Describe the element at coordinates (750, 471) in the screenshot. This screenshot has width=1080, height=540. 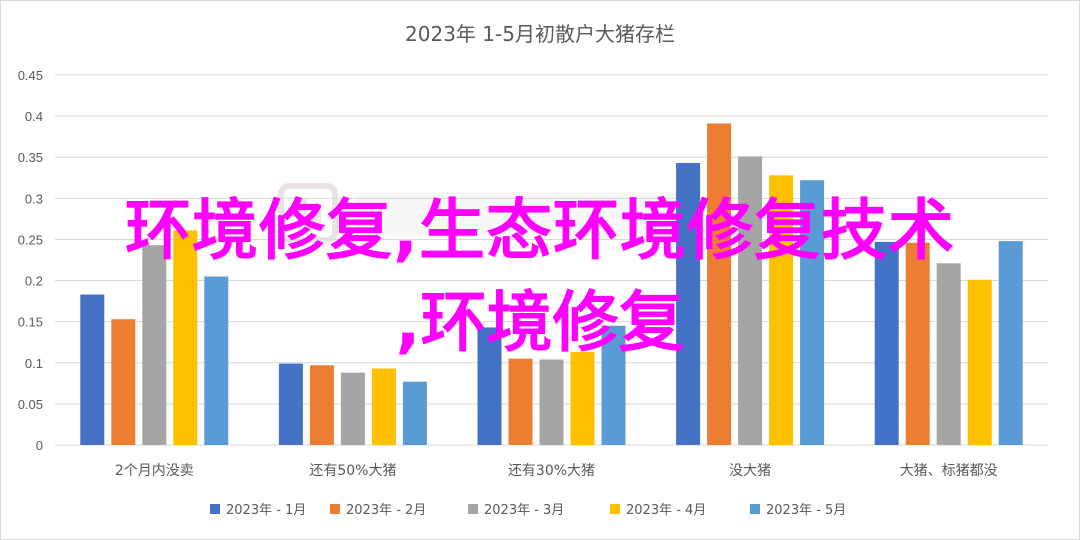
I see `x-tick-label: 没大猪` at that location.